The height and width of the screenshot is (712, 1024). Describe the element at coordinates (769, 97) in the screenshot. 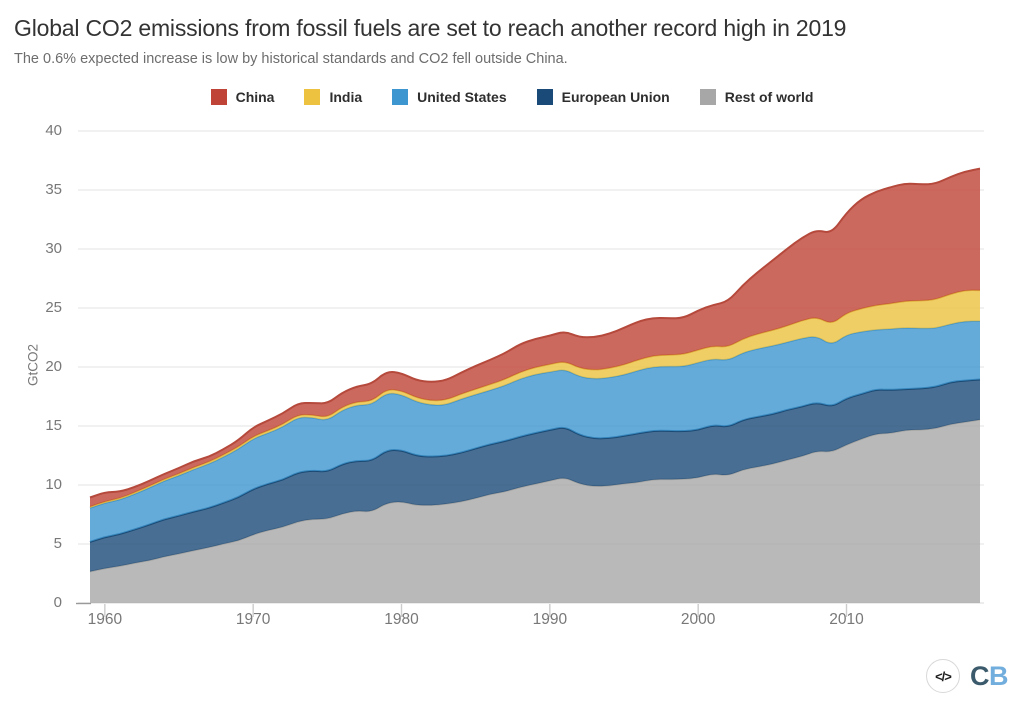

I see `legend-label: Rest of world` at that location.